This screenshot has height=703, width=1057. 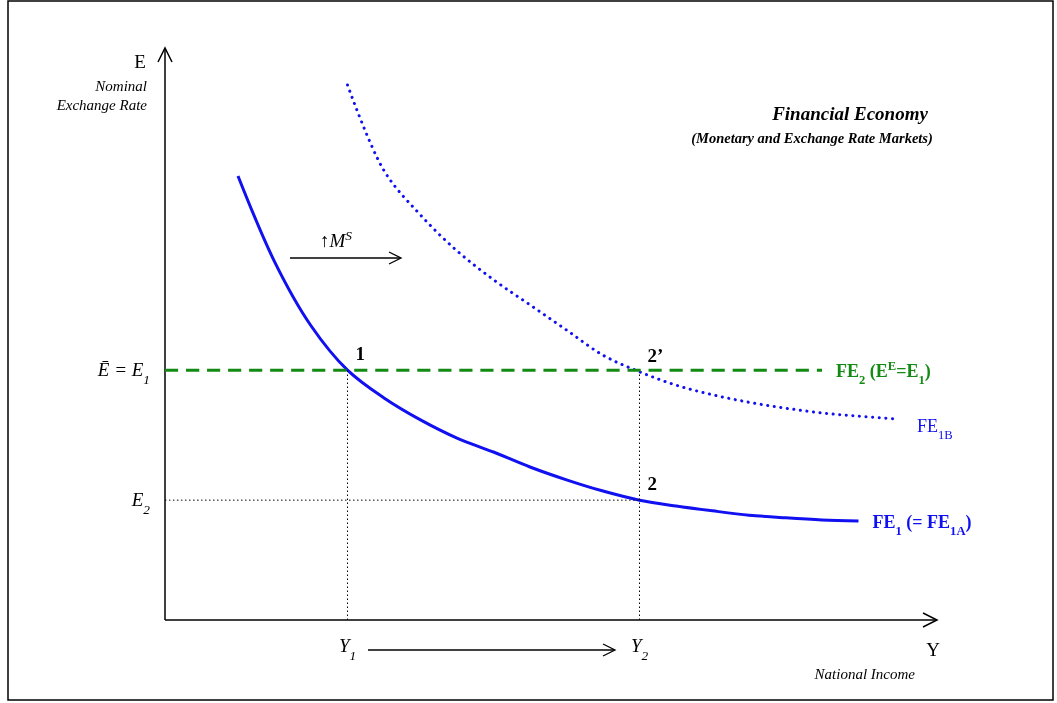 What do you see at coordinates (652, 484) in the screenshot?
I see `annotation: 2` at bounding box center [652, 484].